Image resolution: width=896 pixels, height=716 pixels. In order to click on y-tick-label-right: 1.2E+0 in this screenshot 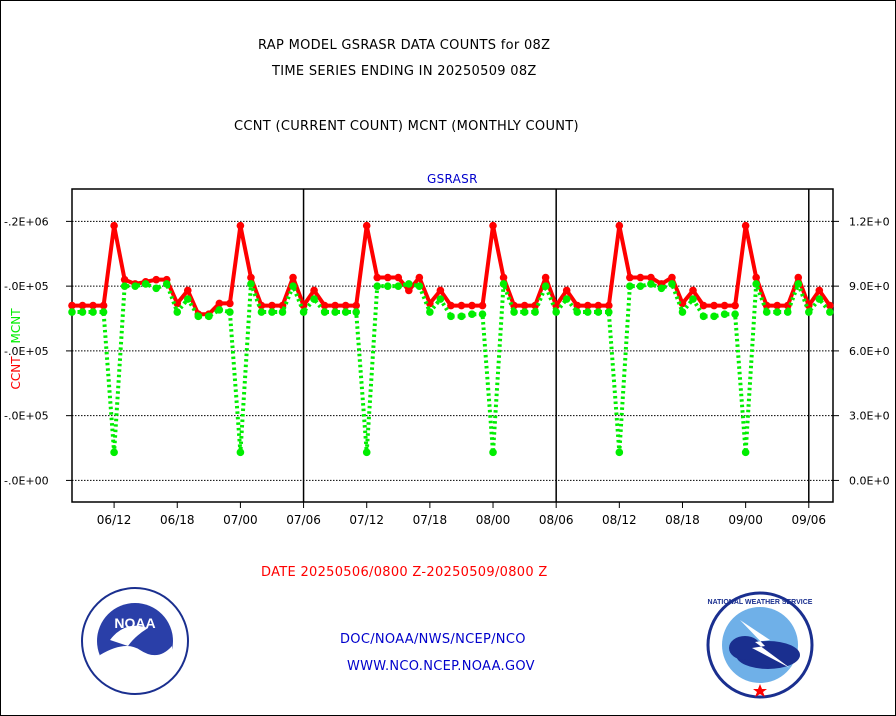, I will do `click(869, 221)`.